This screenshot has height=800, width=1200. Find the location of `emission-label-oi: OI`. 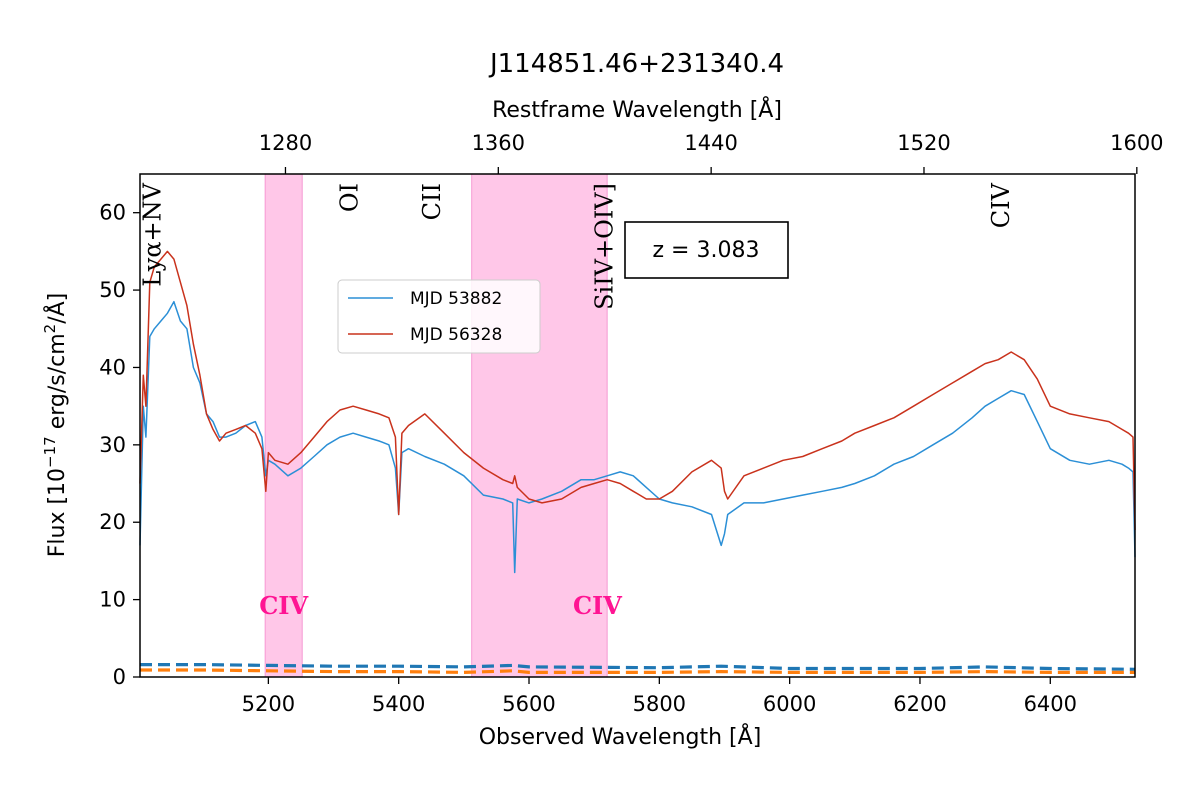

emission-label-oi: OI is located at coordinates (349, 197).